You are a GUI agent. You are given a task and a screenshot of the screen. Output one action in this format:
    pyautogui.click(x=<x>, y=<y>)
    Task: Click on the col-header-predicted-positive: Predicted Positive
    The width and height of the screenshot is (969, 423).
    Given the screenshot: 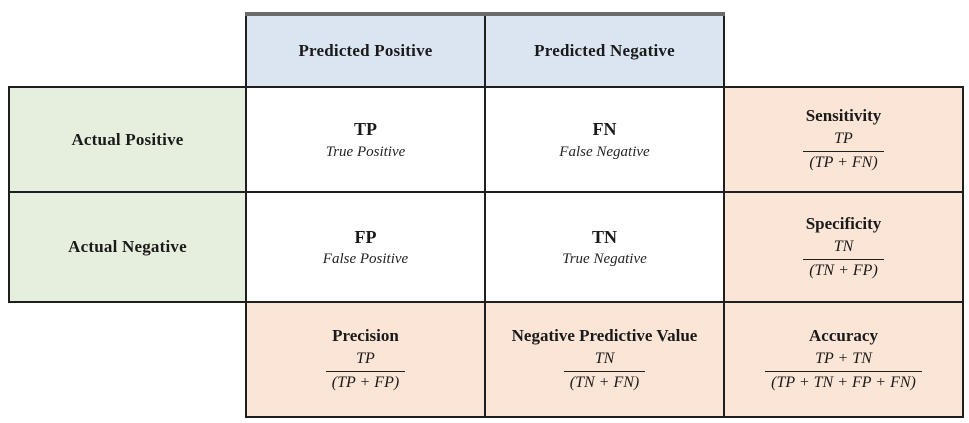 What is the action you would take?
    pyautogui.click(x=365, y=50)
    